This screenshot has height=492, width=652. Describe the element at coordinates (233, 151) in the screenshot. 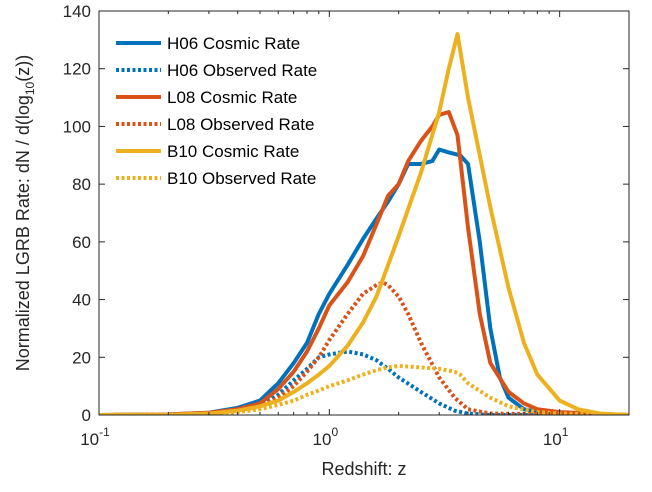

I see `legend-label-5: B10 Cosmic Rate` at that location.